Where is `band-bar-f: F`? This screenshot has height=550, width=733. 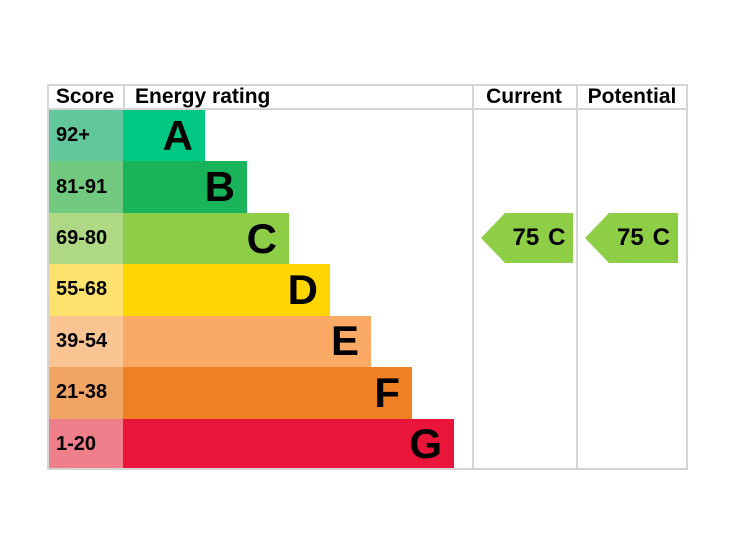
band-bar-f: F is located at coordinates (267, 393).